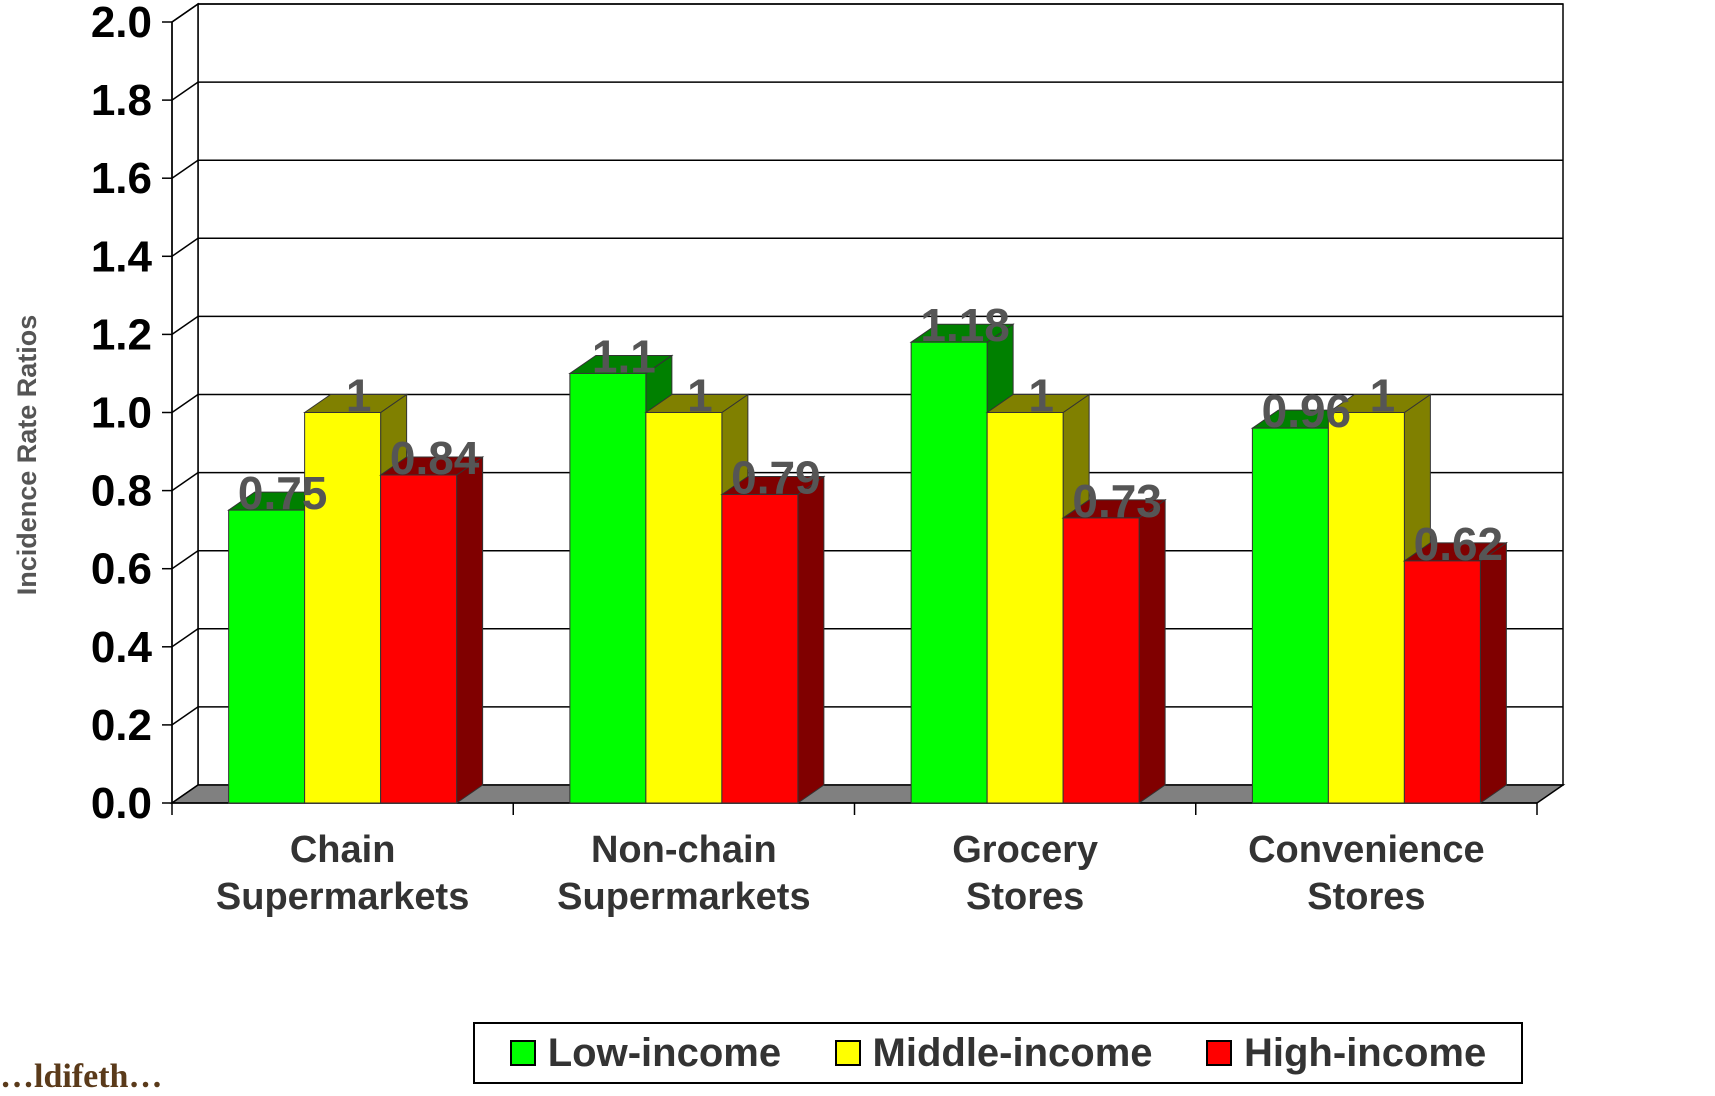  I want to click on y-tick-label: 0.8, so click(121, 491).